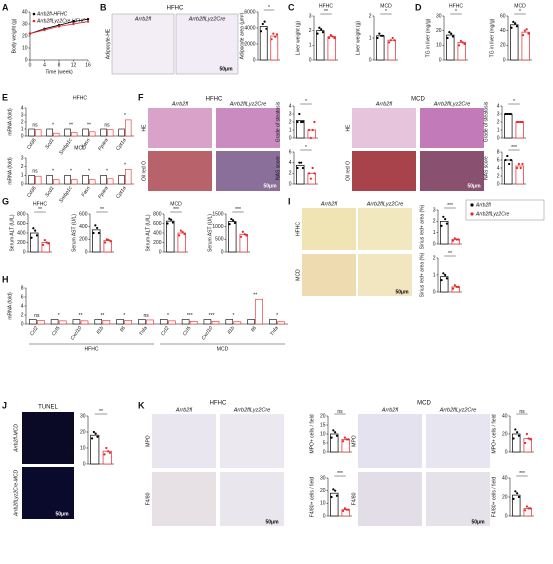 This screenshot has height=564, width=553. I want to click on y-tick-label: 40, so click(503, 31).